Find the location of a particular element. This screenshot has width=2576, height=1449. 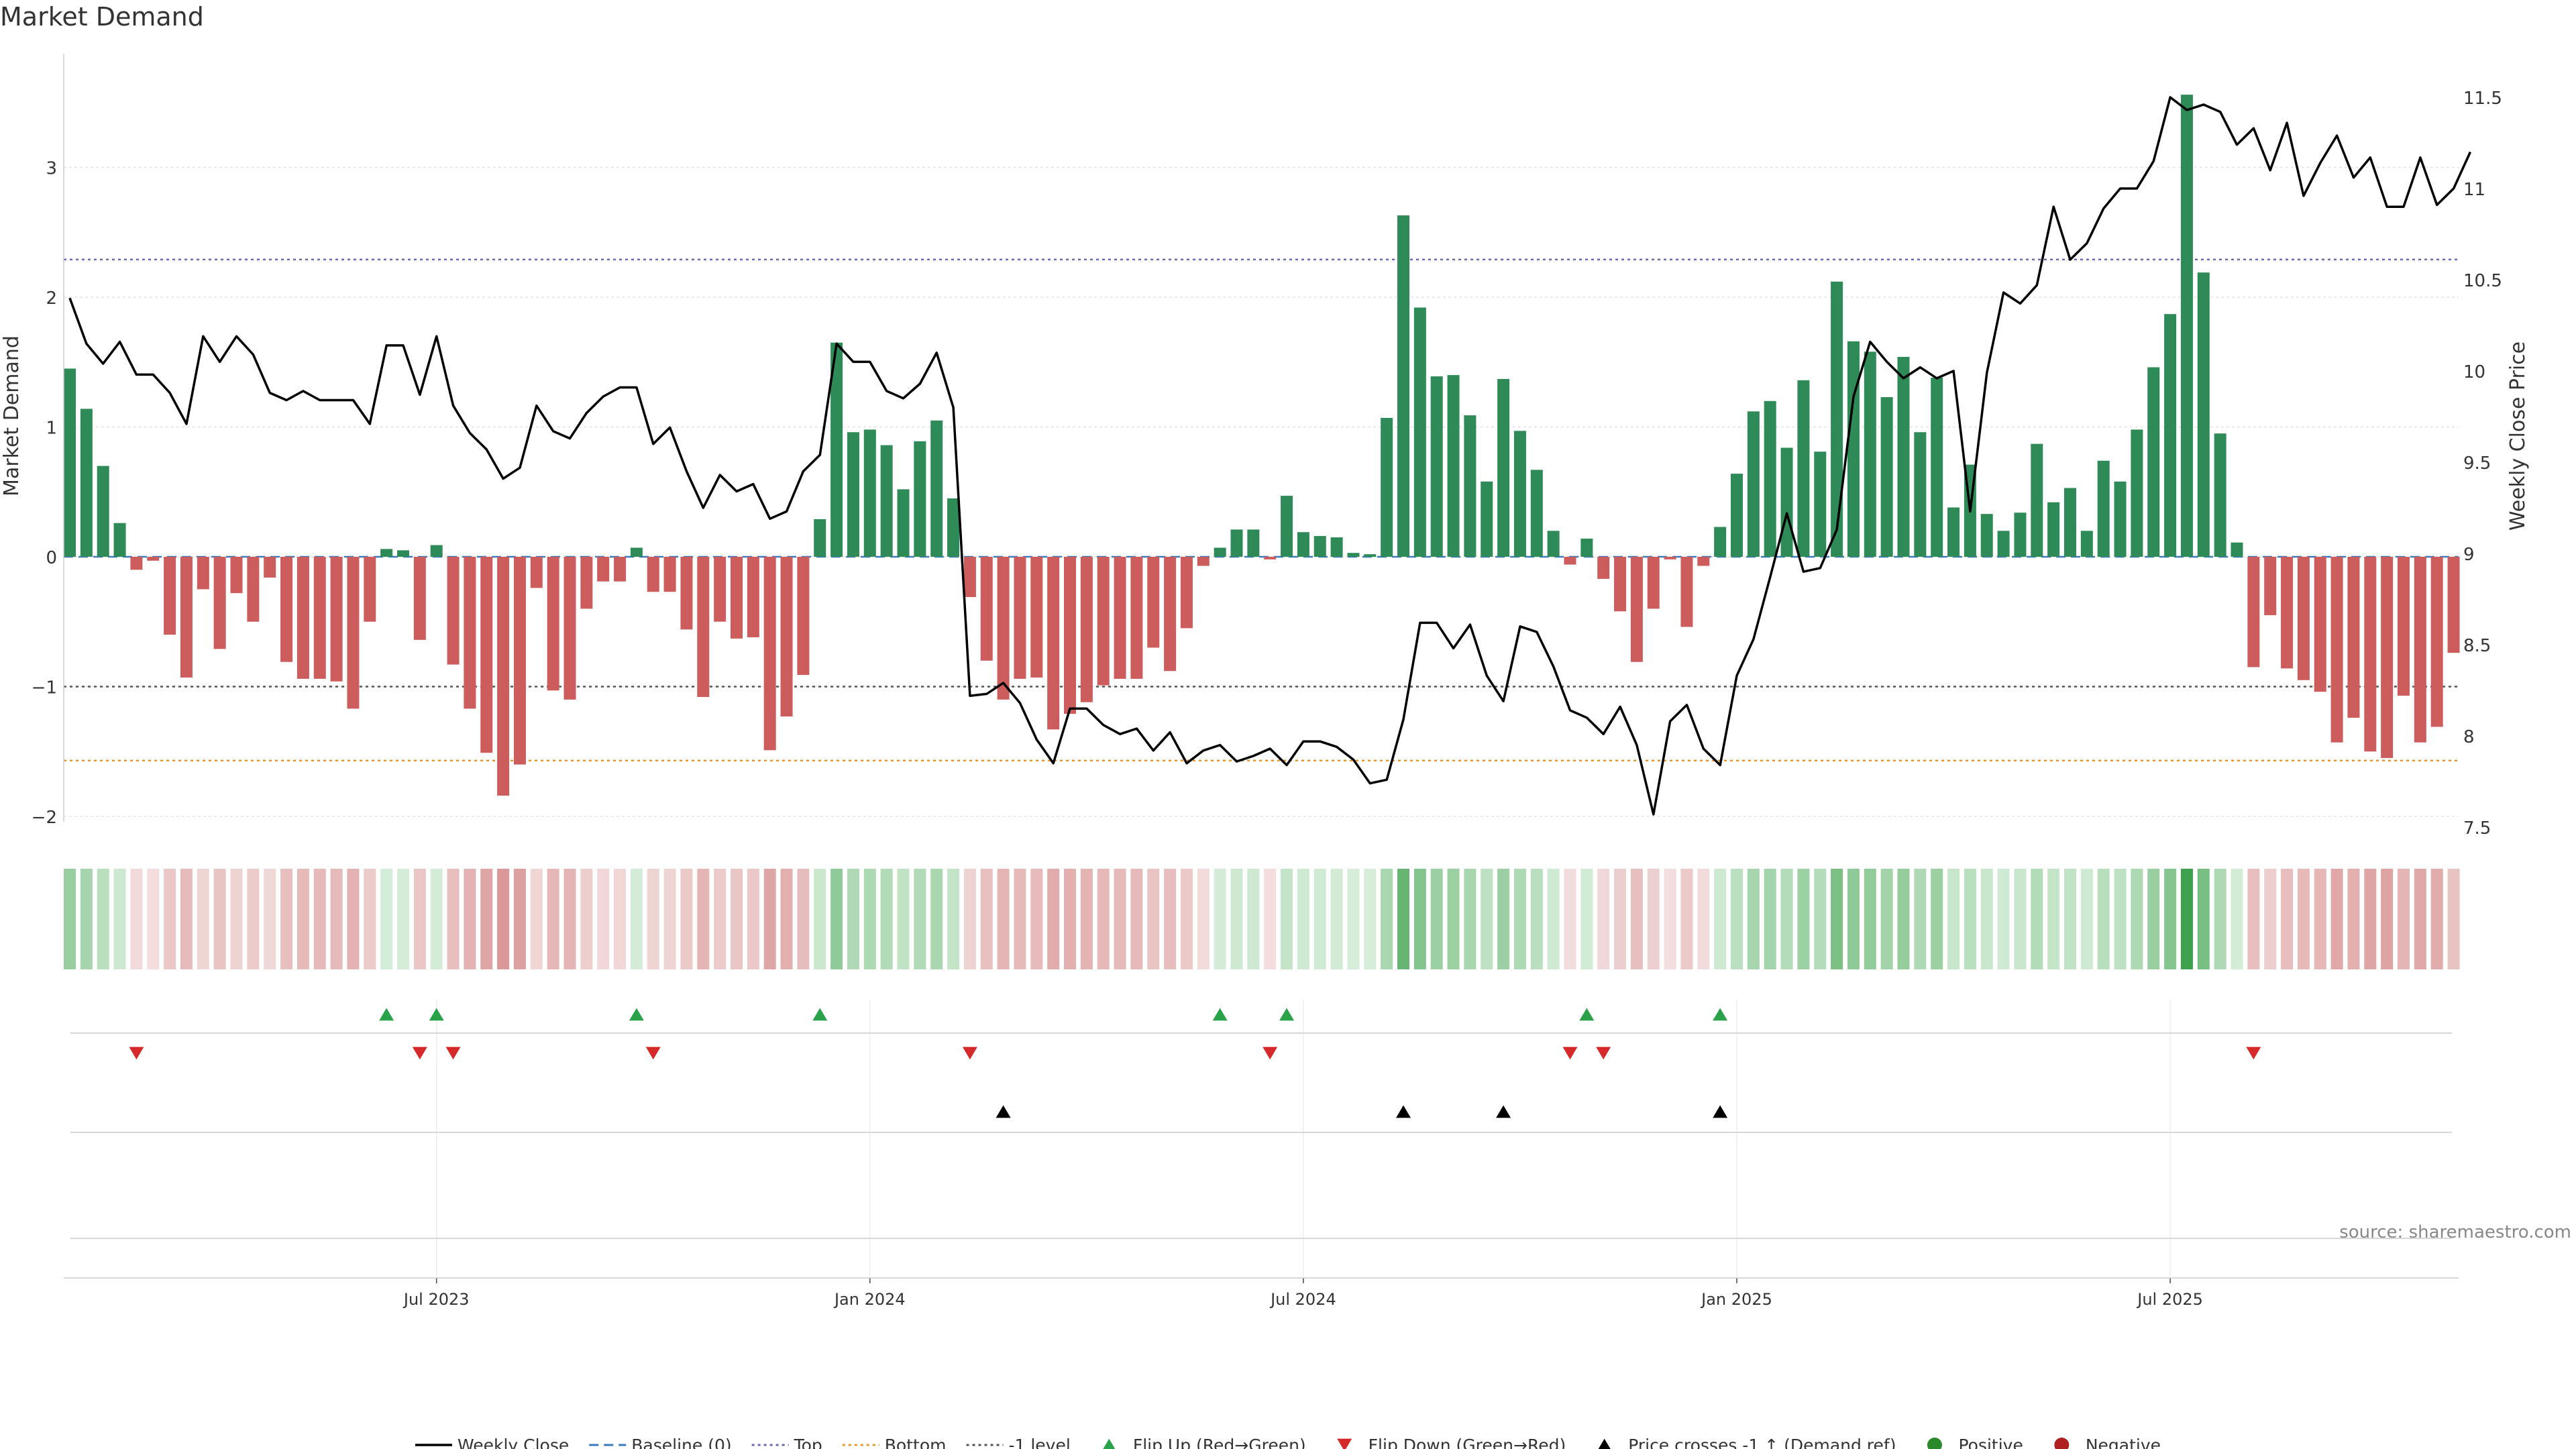

legend-item: Positive is located at coordinates (1975, 1442).